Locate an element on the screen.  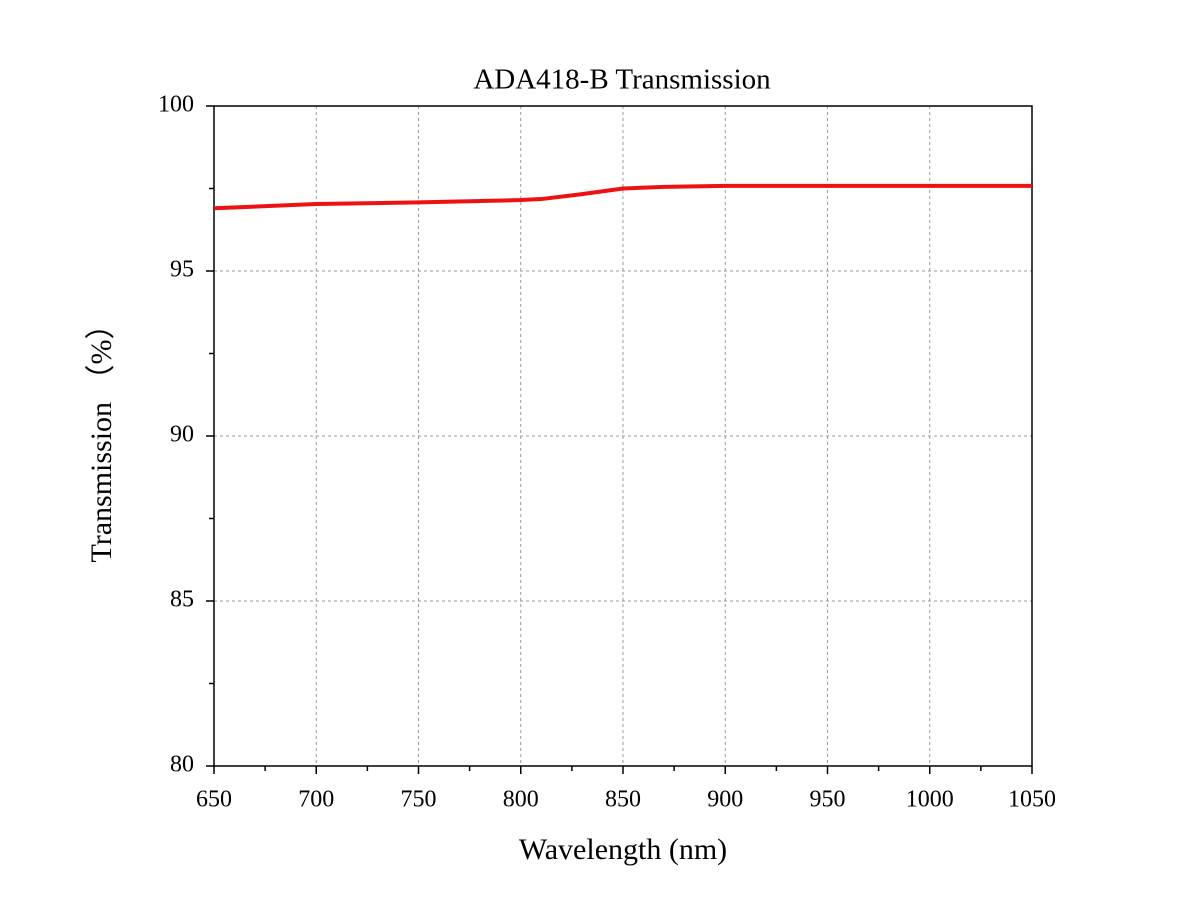
x-tick-label: 950 is located at coordinates (828, 800).